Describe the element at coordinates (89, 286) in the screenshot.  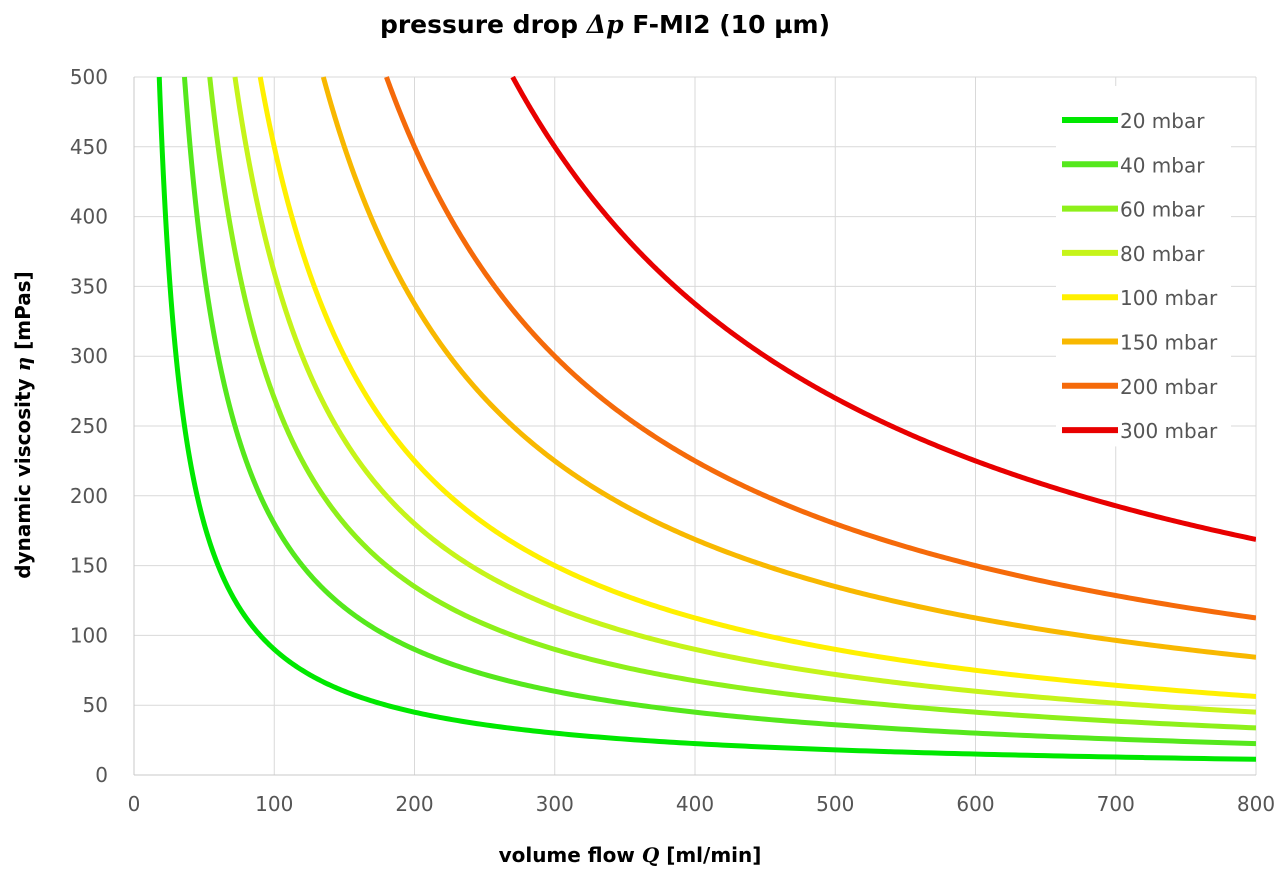
I see `y-tick-label-350: 350` at that location.